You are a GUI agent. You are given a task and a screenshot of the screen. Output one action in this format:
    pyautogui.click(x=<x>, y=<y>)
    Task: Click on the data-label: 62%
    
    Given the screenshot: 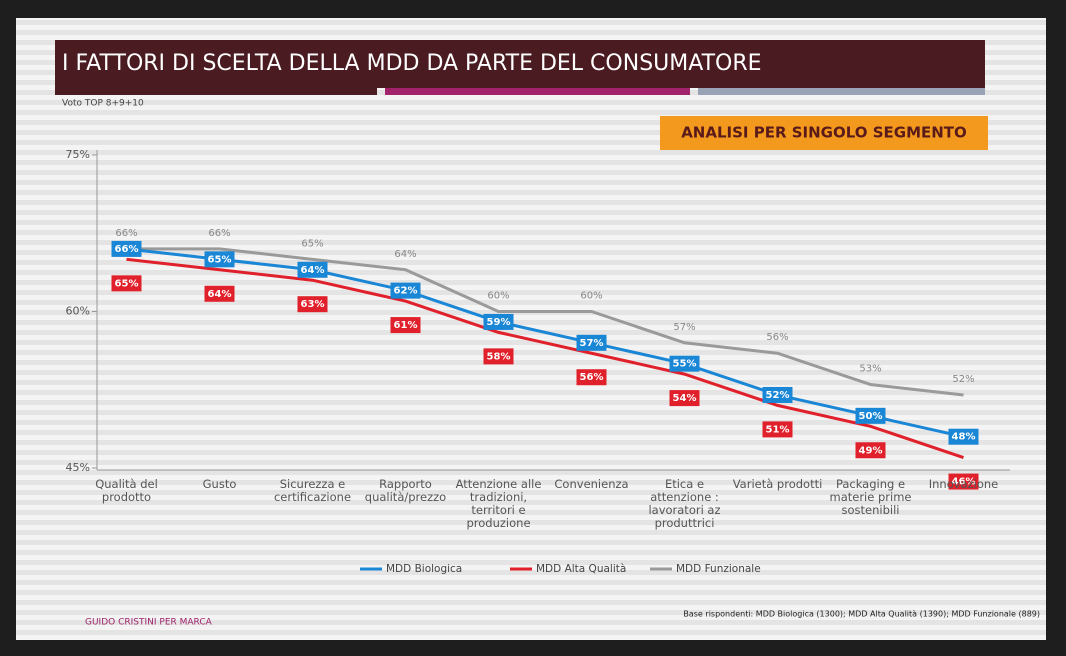 What is the action you would take?
    pyautogui.click(x=406, y=291)
    